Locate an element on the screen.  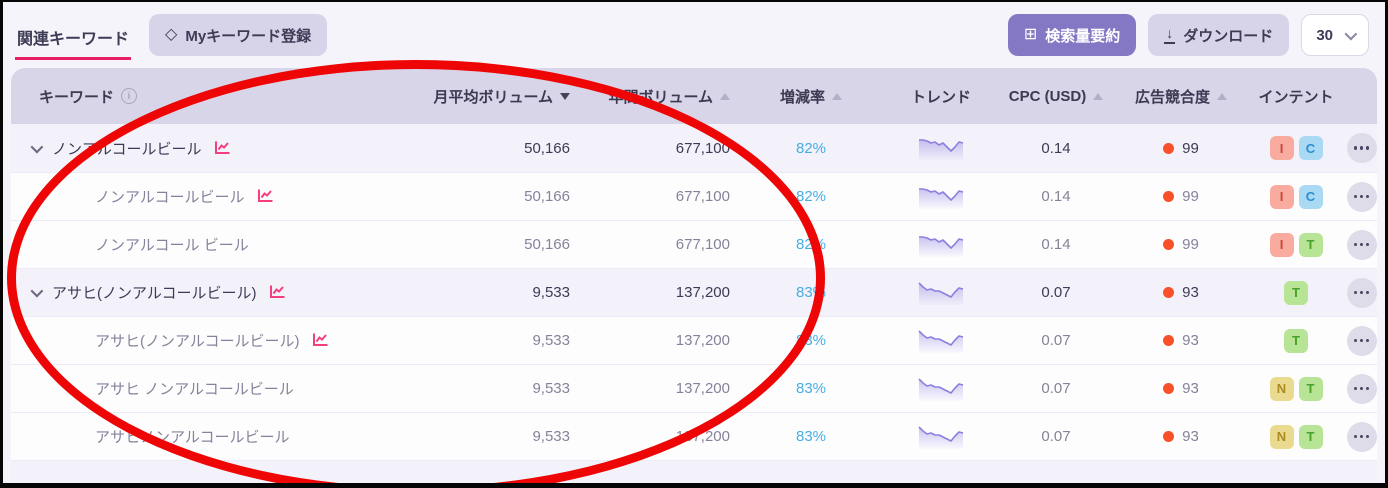
intent-badge-c: C is located at coordinates (1310, 148).